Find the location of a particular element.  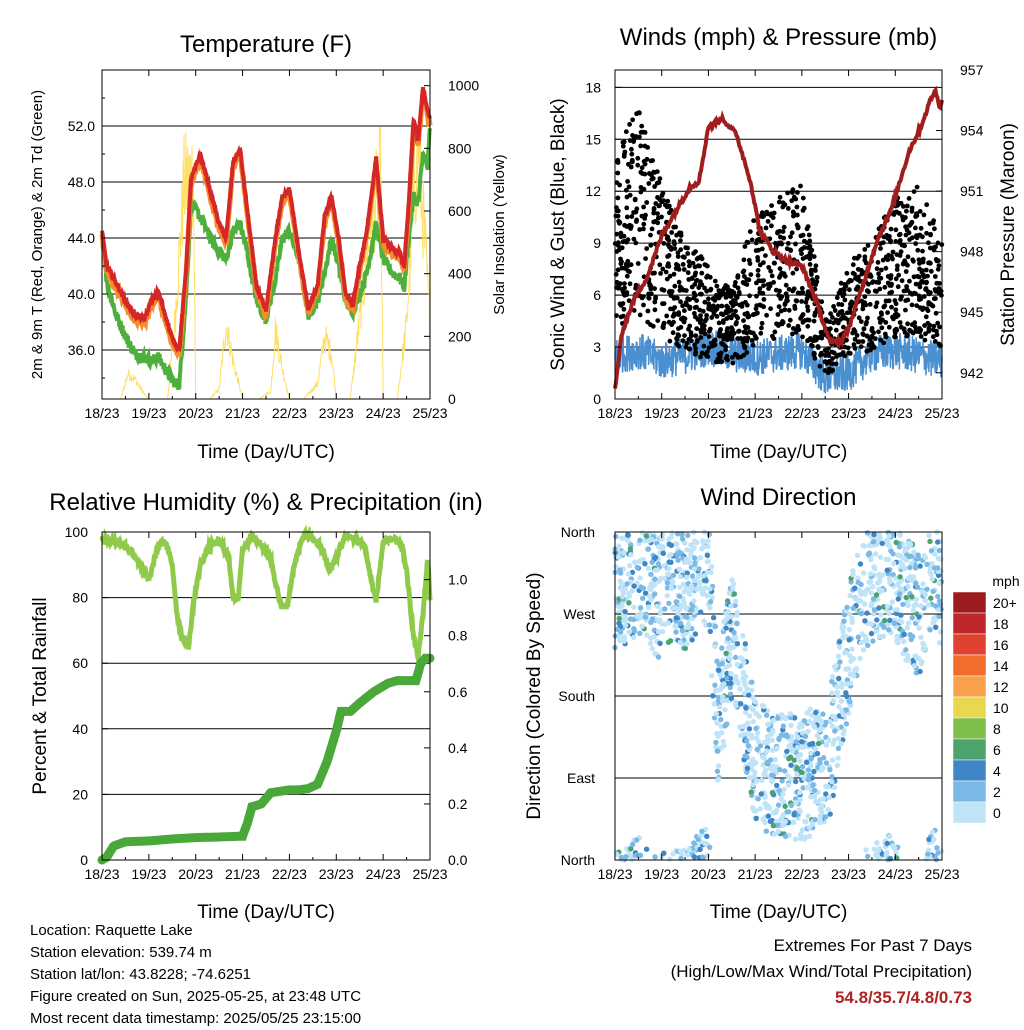

wind-xtick-label: 23/23 is located at coordinates (848, 413).